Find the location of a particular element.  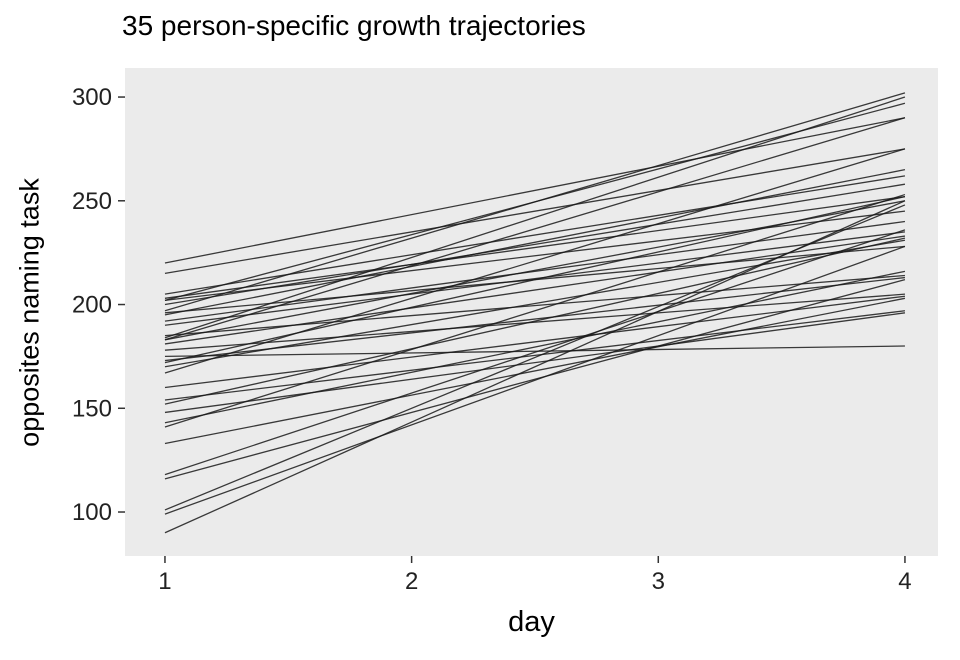

y-tick-label: 250 is located at coordinates (92, 201).